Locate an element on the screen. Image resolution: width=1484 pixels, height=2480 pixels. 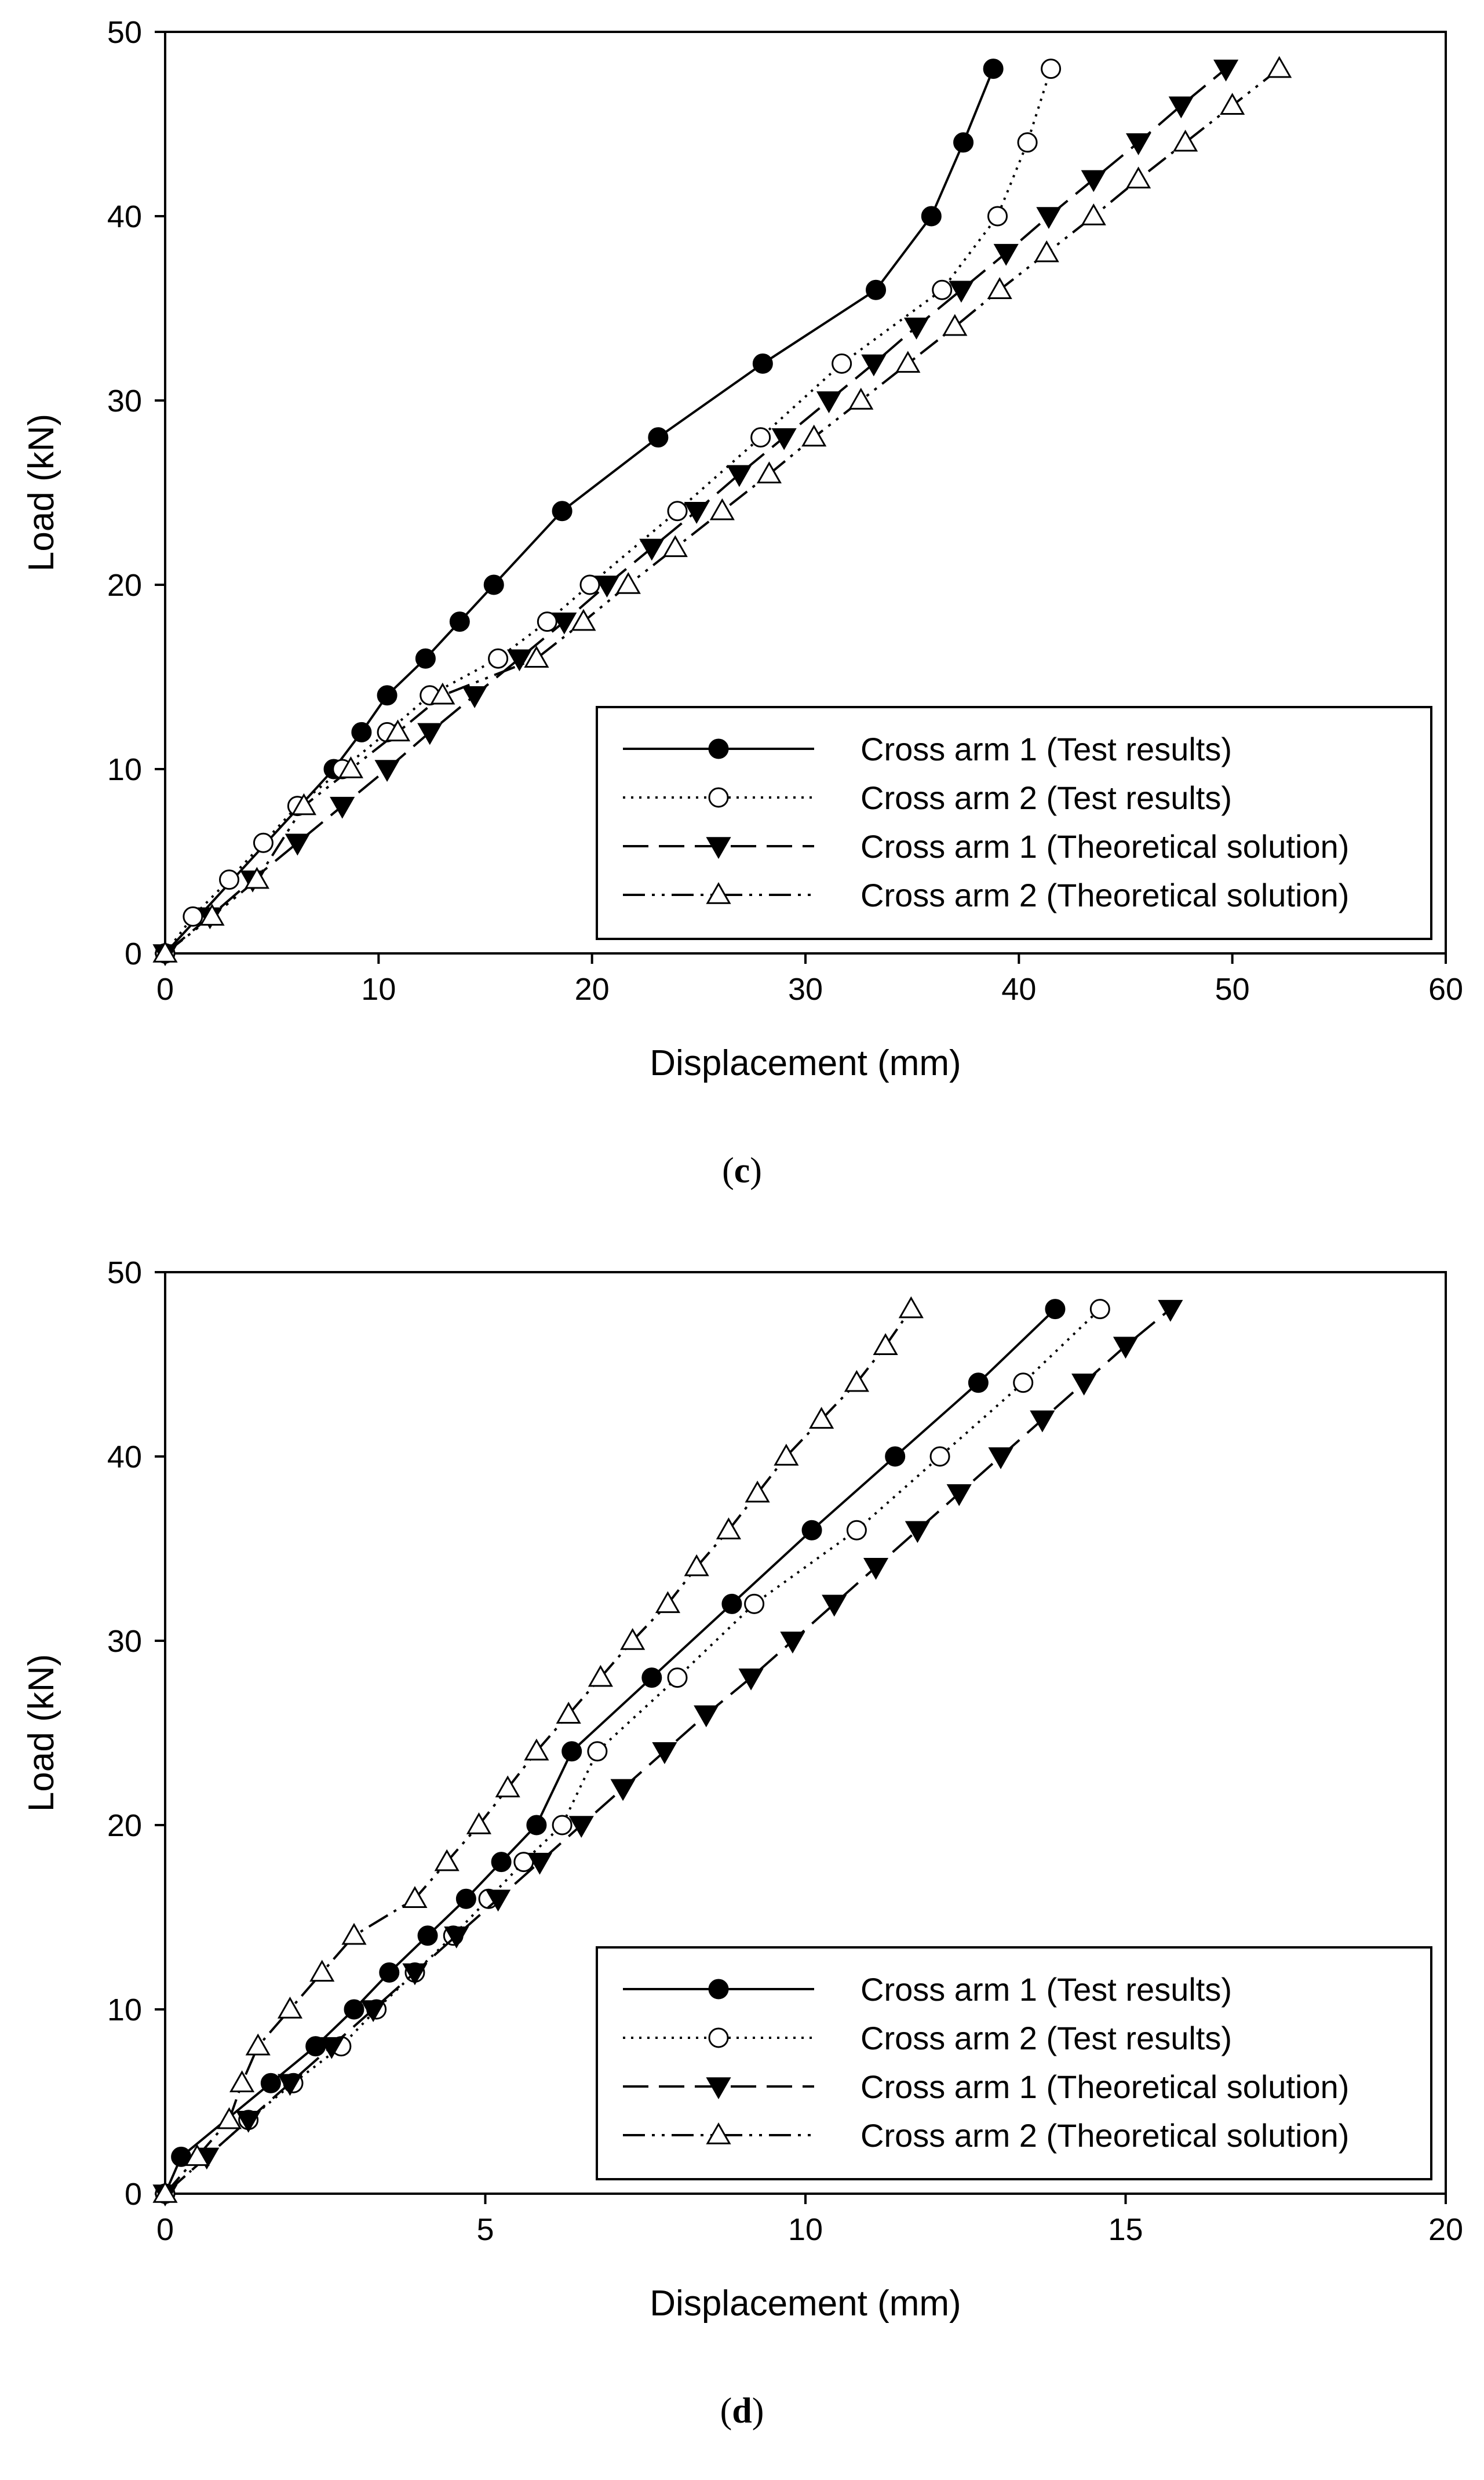
y-tick-label: 30 is located at coordinates (124, 1641).